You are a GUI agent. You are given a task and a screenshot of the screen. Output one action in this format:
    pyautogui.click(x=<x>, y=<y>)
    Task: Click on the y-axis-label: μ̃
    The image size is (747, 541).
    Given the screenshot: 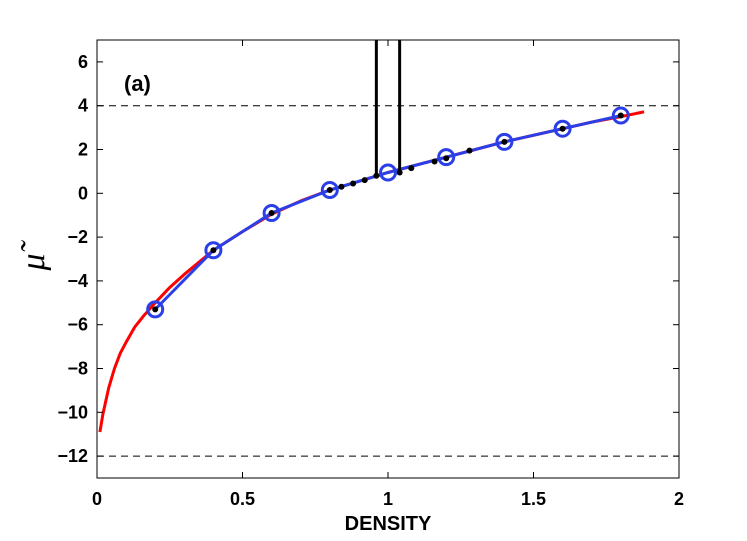 What is the action you would take?
    pyautogui.click(x=33, y=255)
    